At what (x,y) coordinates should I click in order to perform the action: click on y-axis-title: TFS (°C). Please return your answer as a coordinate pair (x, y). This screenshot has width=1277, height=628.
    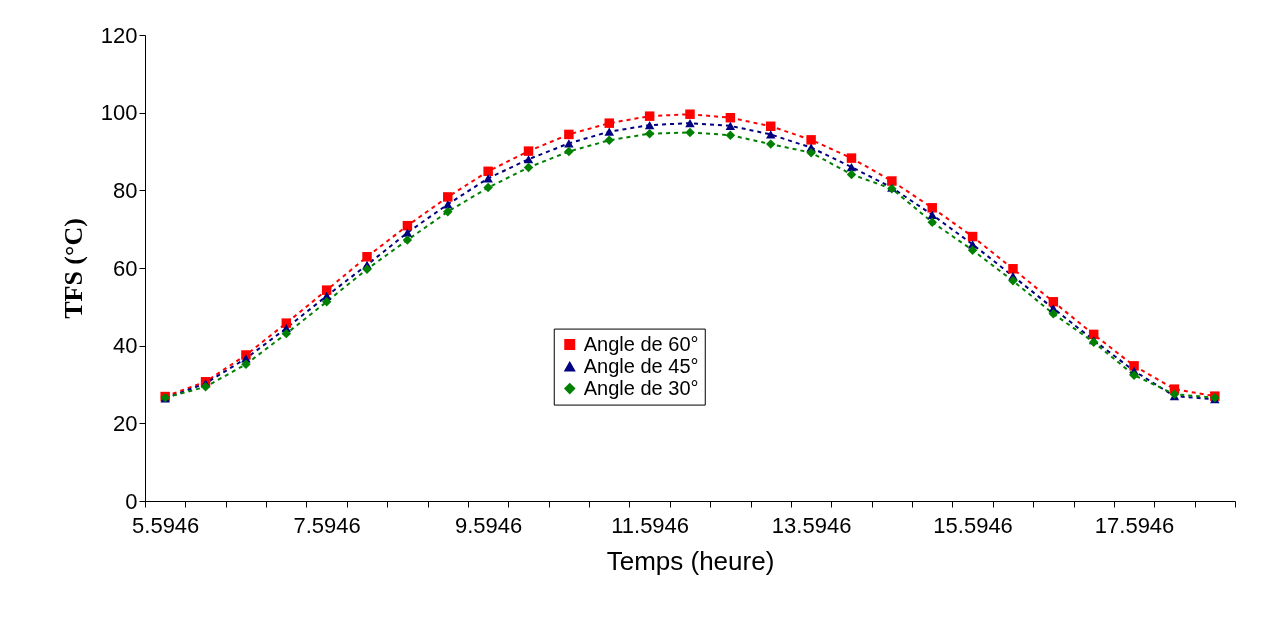
    Looking at the image, I should click on (73, 268).